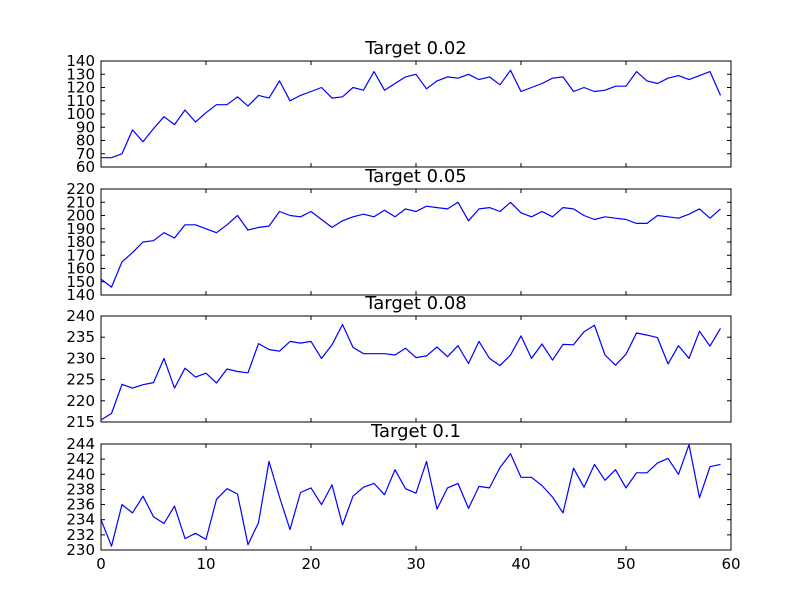 This screenshot has width=812, height=612. Describe the element at coordinates (80, 444) in the screenshot. I see `y-tick-label: 244` at that location.